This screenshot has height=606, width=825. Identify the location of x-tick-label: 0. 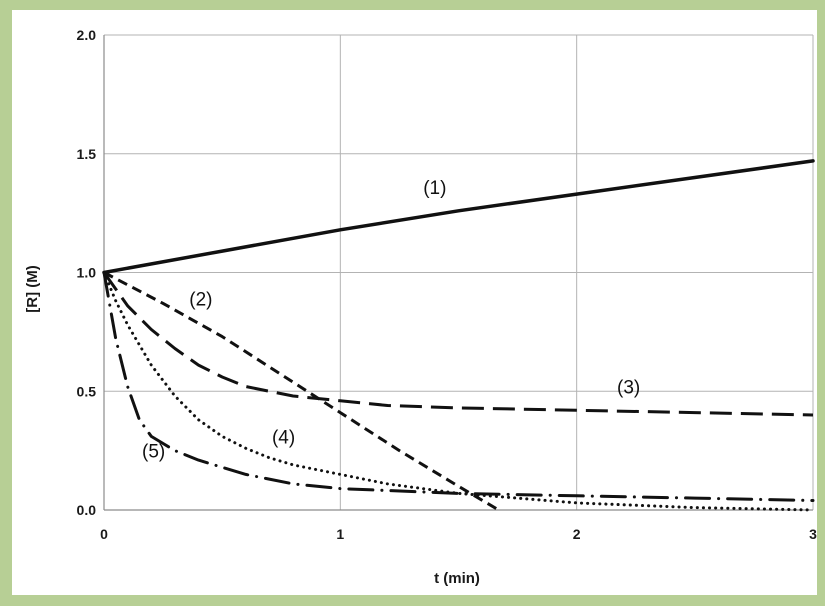
(104, 534).